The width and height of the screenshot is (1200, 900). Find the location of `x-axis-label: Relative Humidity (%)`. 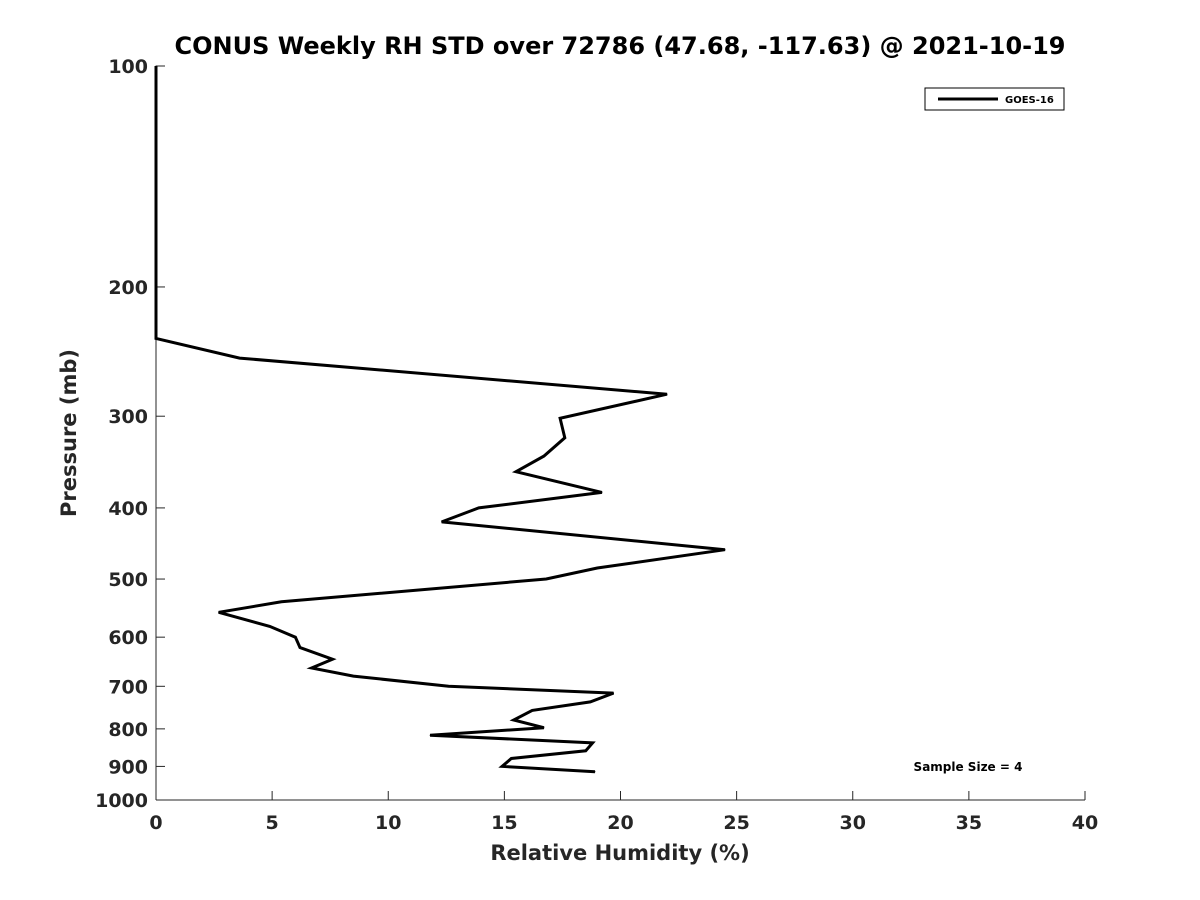

x-axis-label: Relative Humidity (%) is located at coordinates (619, 853).